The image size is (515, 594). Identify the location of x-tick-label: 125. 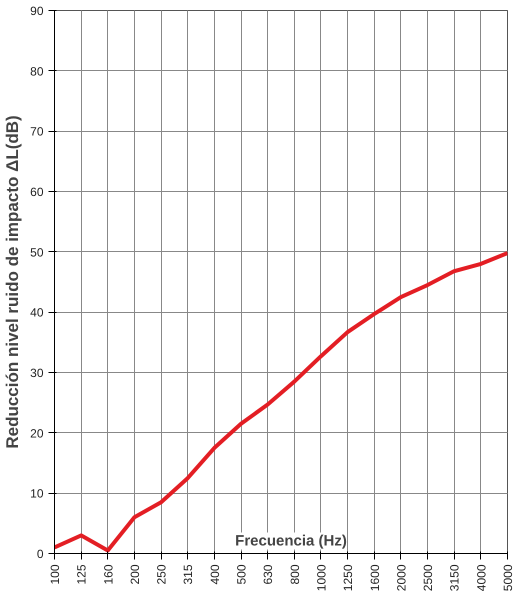
(81, 574).